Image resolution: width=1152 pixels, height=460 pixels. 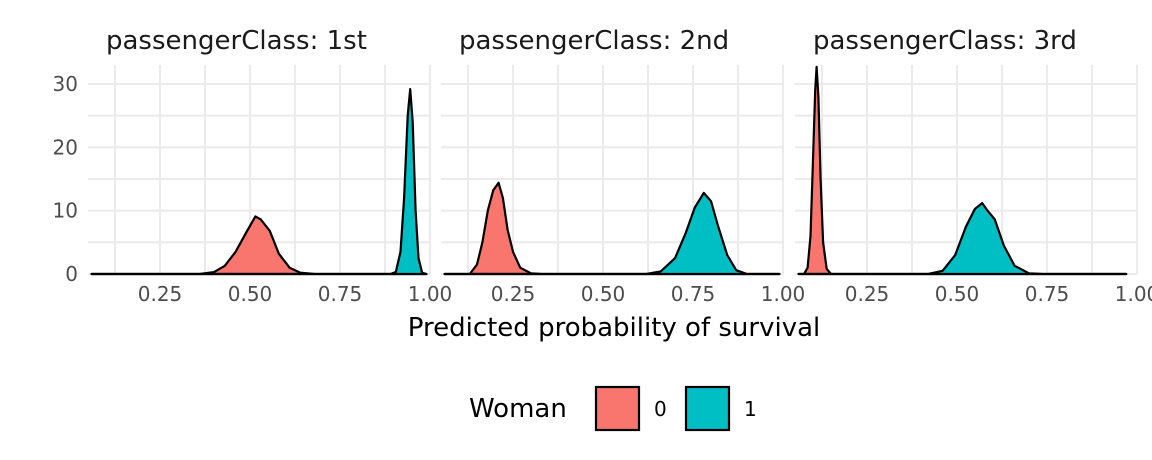 What do you see at coordinates (65, 179) in the screenshot?
I see `y-axis: 0 10 20 30` at bounding box center [65, 179].